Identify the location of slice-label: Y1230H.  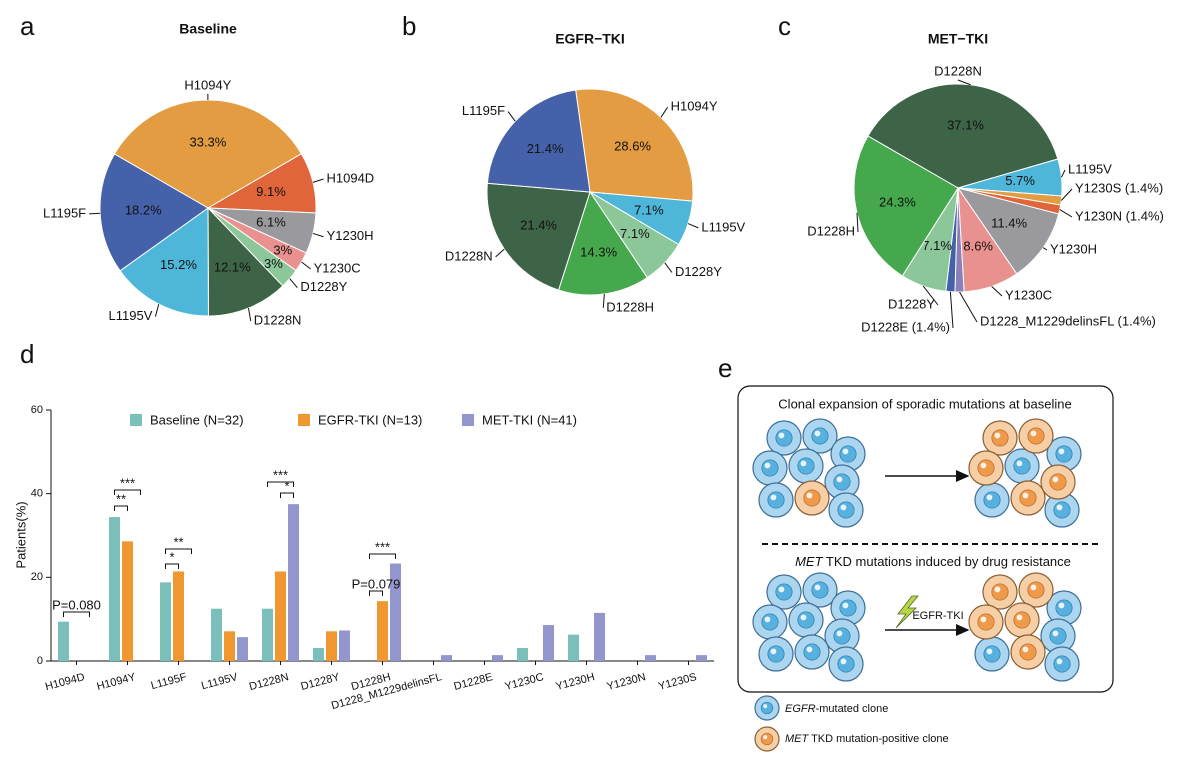
(1073, 248).